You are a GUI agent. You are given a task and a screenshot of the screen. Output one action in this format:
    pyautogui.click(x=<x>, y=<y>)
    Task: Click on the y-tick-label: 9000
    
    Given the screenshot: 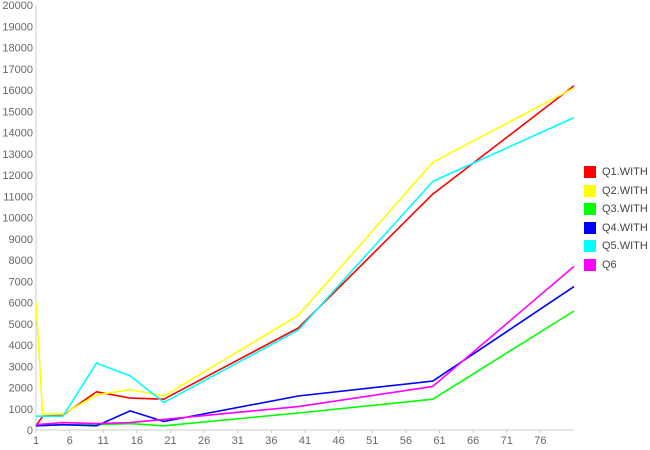 What is the action you would take?
    pyautogui.click(x=21, y=240)
    